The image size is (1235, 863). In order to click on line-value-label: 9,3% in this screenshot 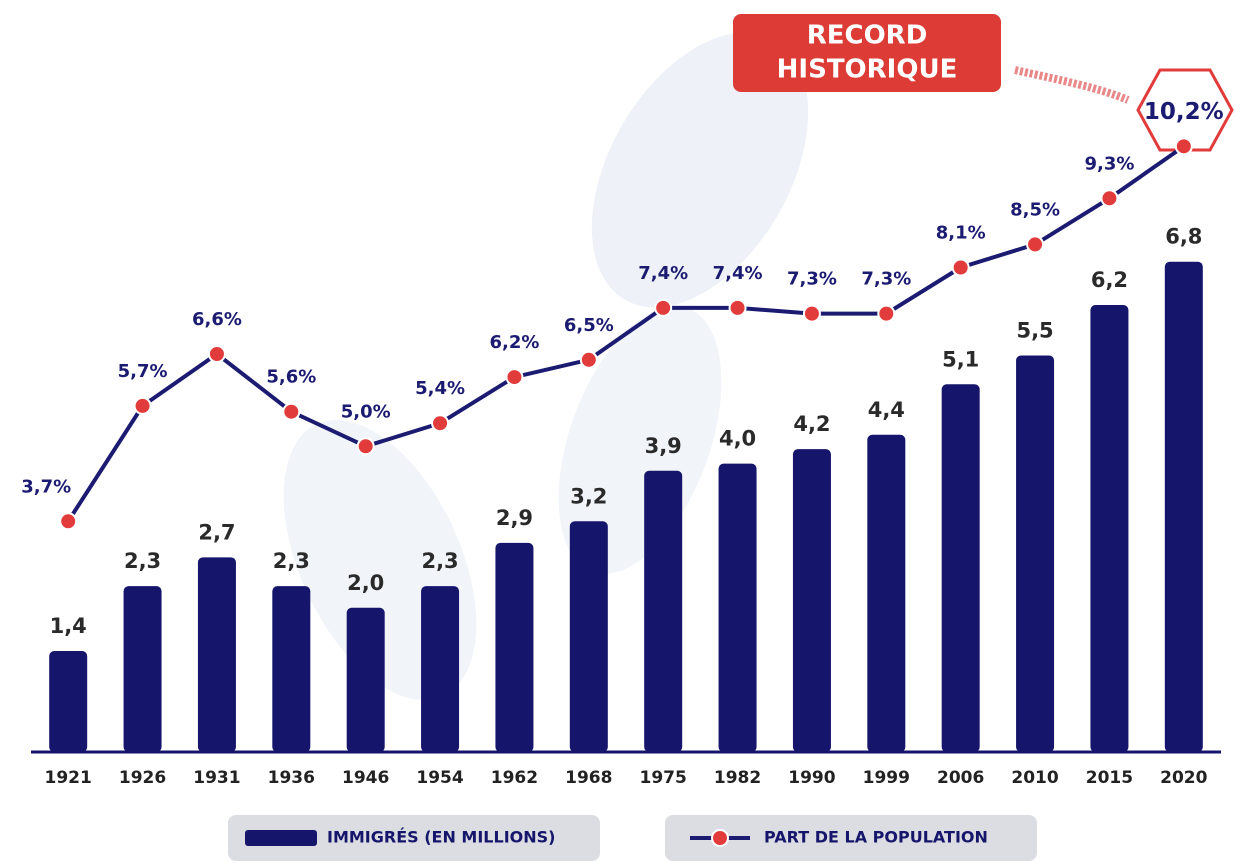, I will do `click(1109, 163)`.